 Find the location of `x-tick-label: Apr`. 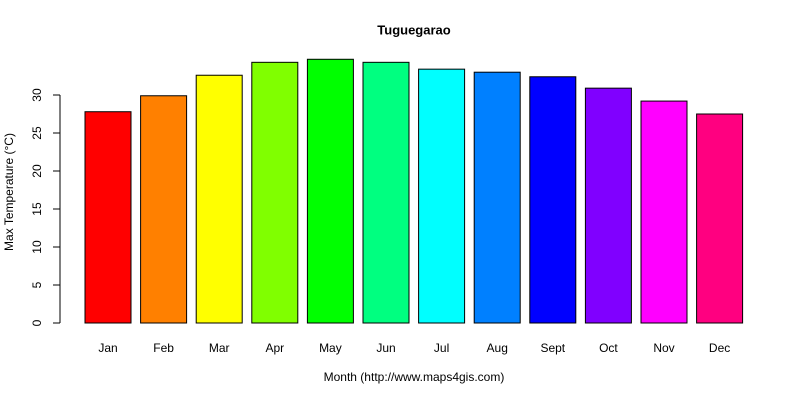

x-tick-label: Apr is located at coordinates (274, 348).